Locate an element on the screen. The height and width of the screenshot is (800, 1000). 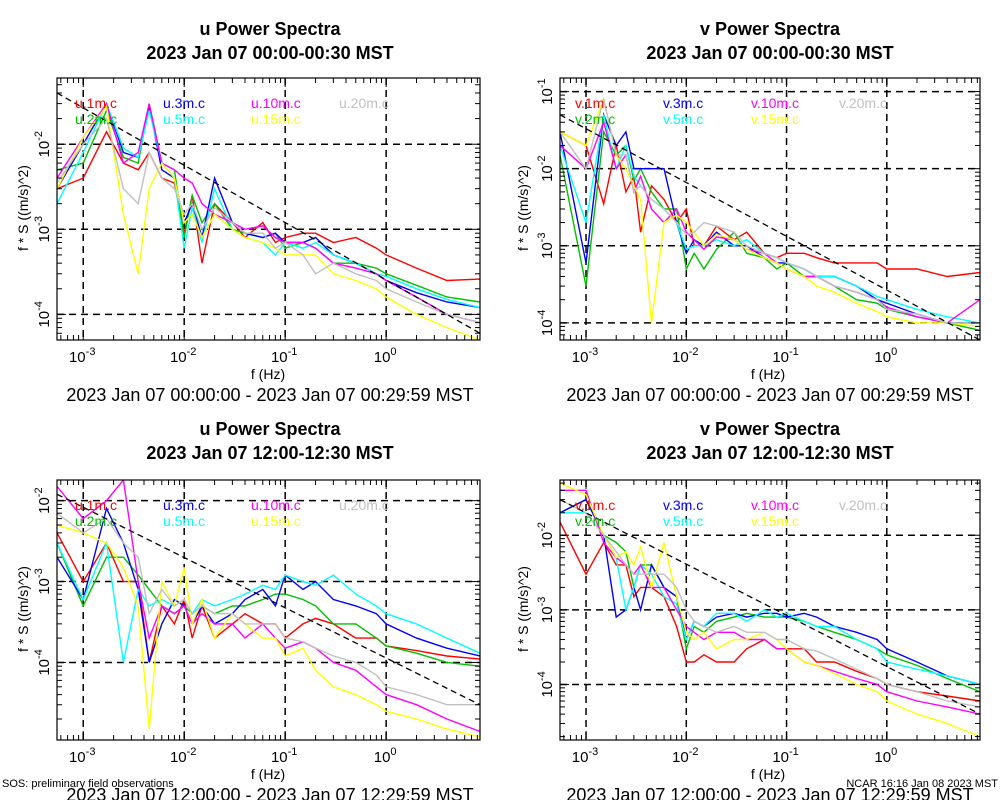
legend-entry-v-20m-c: v.20m.c is located at coordinates (863, 103).